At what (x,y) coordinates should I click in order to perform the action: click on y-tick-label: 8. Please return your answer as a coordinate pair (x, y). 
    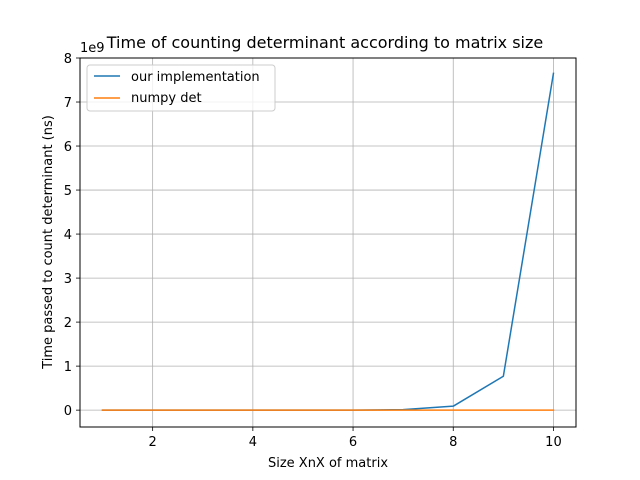
    Looking at the image, I should click on (68, 59).